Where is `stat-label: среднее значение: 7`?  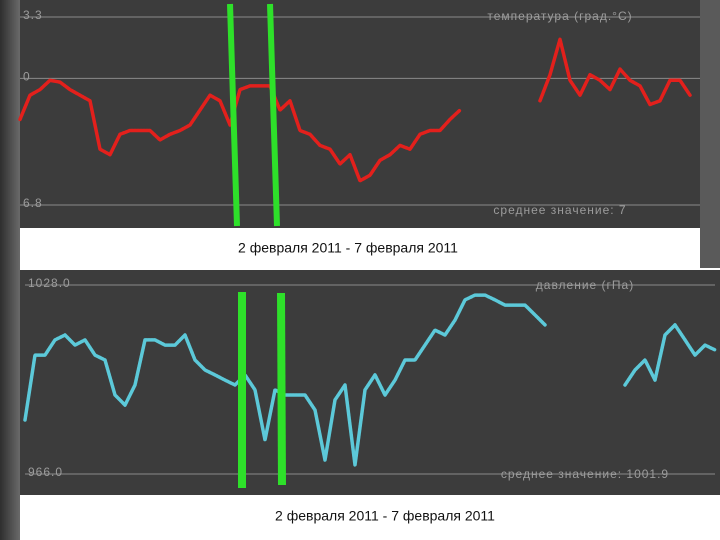
stat-label: среднее значение: 7 is located at coordinates (559, 210).